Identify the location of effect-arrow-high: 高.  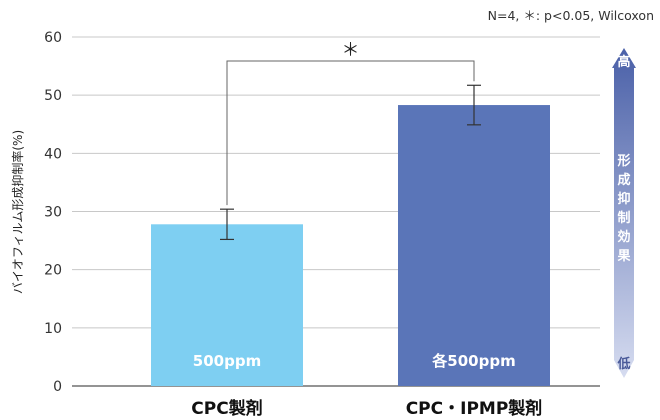
(623, 62).